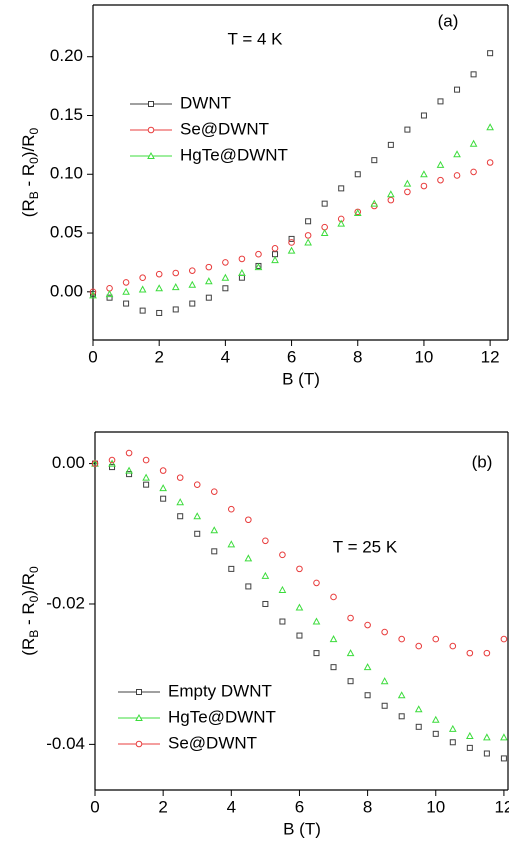  Describe the element at coordinates (30, 611) in the screenshot. I see `y-axis-label: (RB - R0)/R0` at that location.